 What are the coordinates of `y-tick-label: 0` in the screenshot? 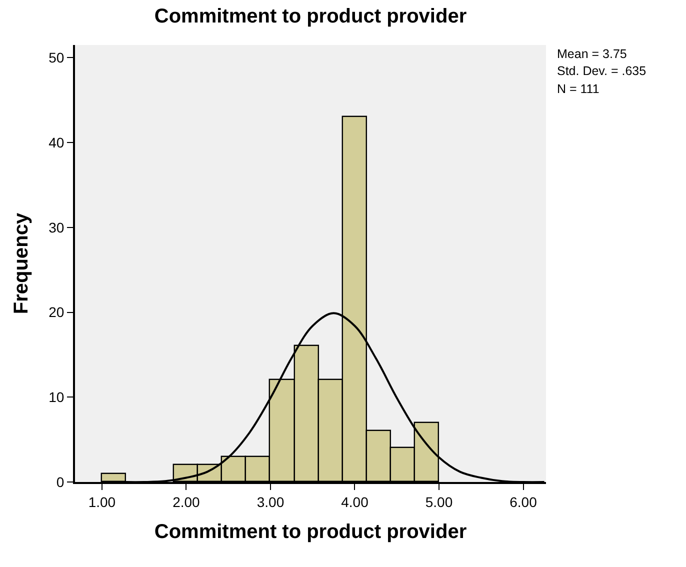 It's located at (60, 482).